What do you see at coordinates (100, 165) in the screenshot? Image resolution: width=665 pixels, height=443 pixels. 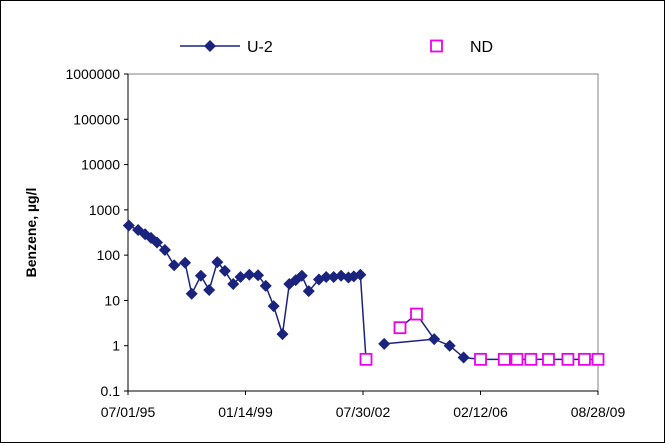 I see `y-tick-label: 10000` at bounding box center [100, 165].